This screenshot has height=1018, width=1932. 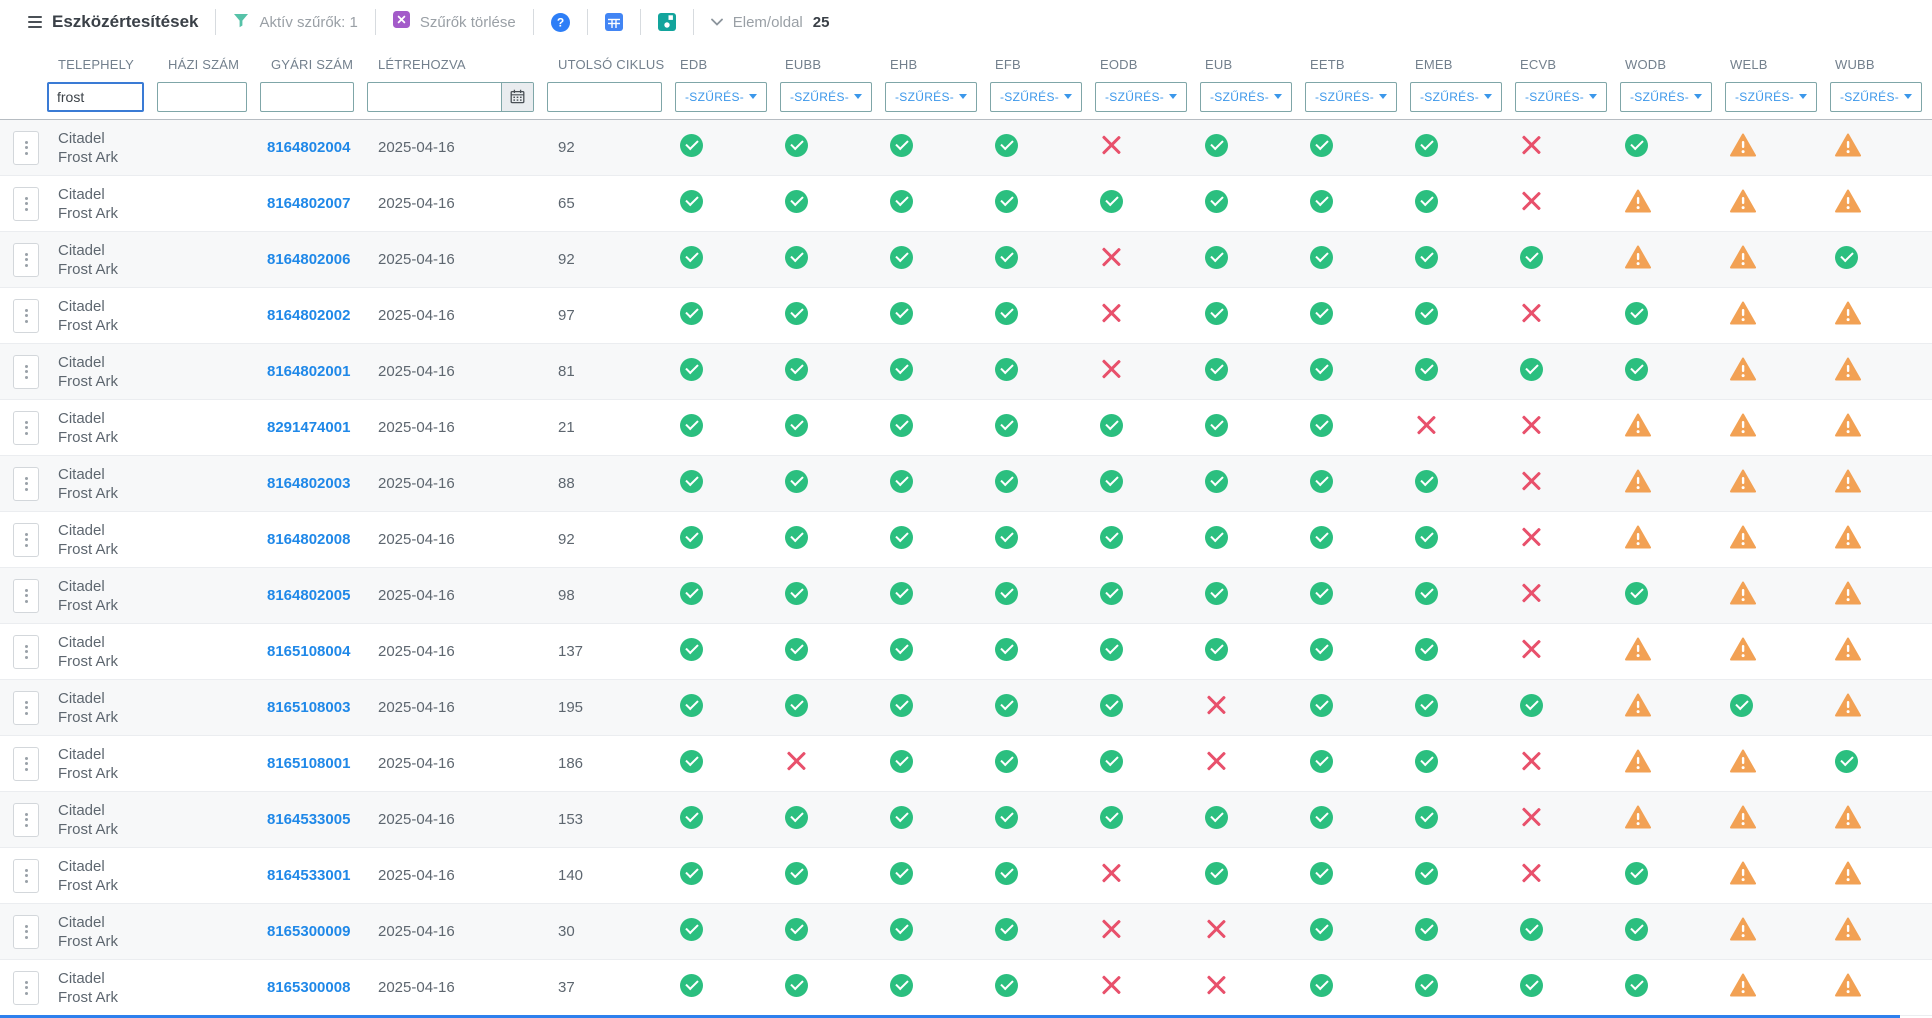 What do you see at coordinates (613, 22) in the screenshot?
I see `table-export-button` at bounding box center [613, 22].